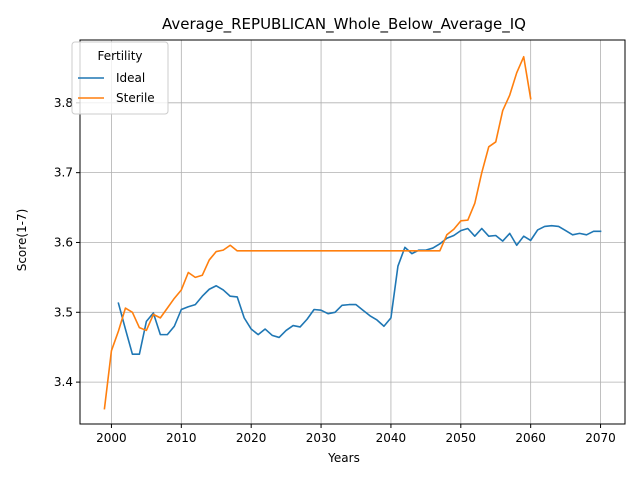  Describe the element at coordinates (343, 458) in the screenshot. I see `x-axis-label: Years` at that location.